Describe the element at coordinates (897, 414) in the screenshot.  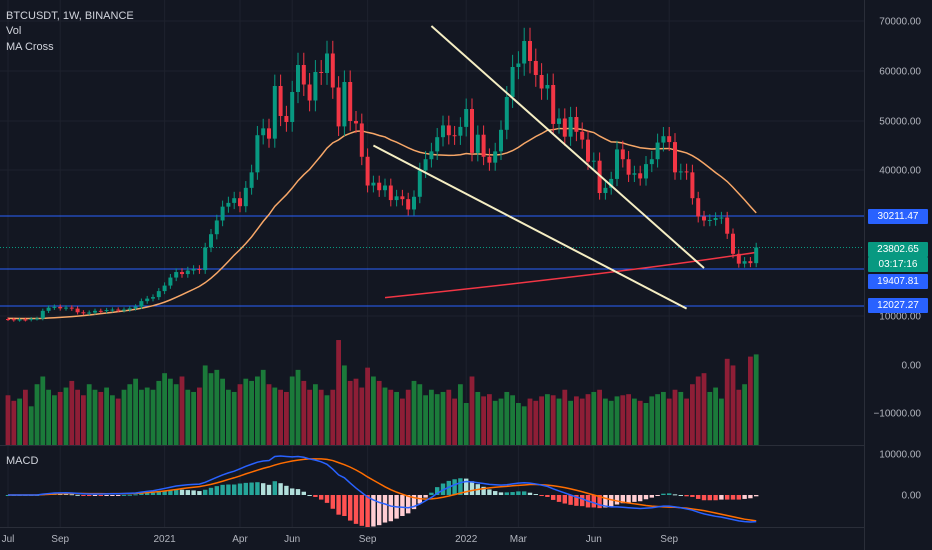
I see `volume-tick-label: −10000.00` at that location.